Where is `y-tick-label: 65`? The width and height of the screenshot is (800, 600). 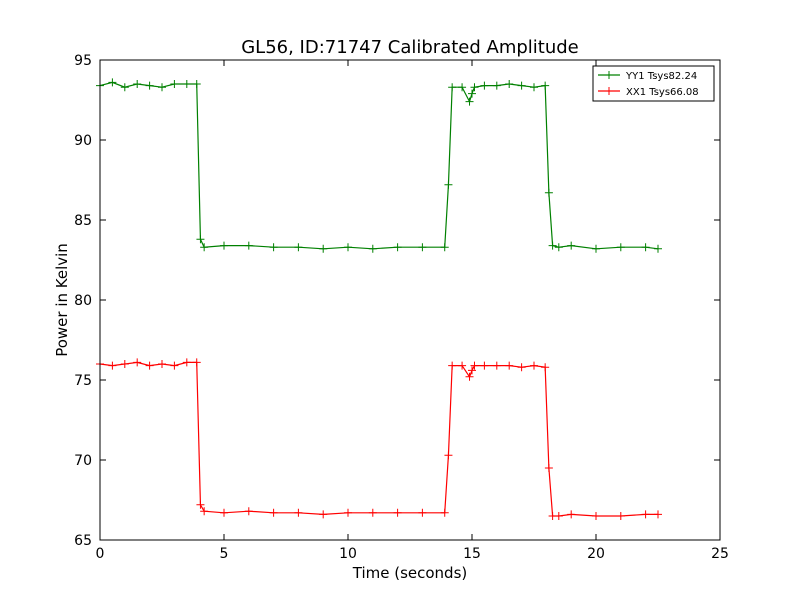 y-tick-label: 65 is located at coordinates (83, 541).